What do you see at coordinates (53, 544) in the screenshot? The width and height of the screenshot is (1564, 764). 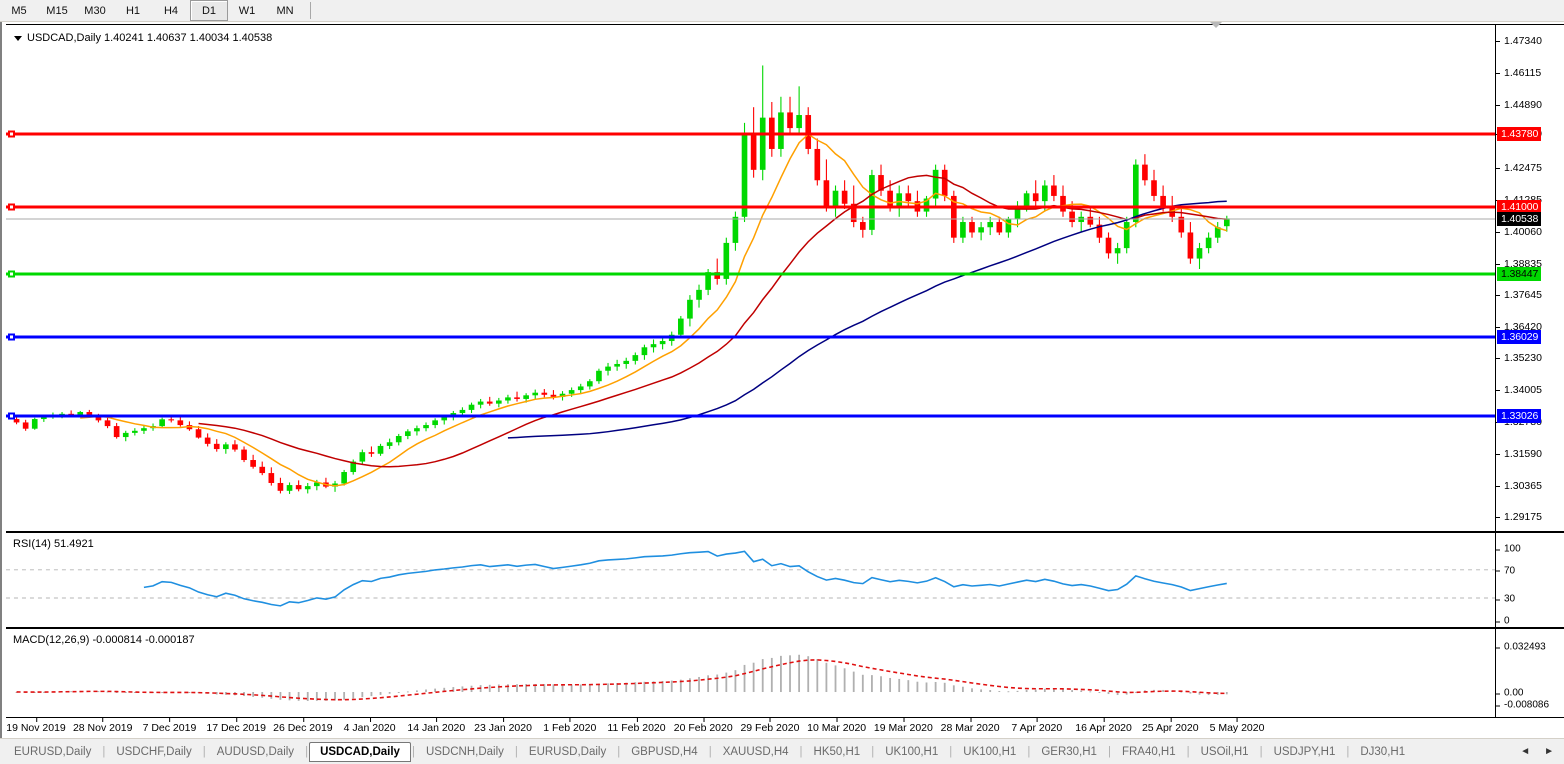 I see `rsi-title: RSI(14) 51.4921` at bounding box center [53, 544].